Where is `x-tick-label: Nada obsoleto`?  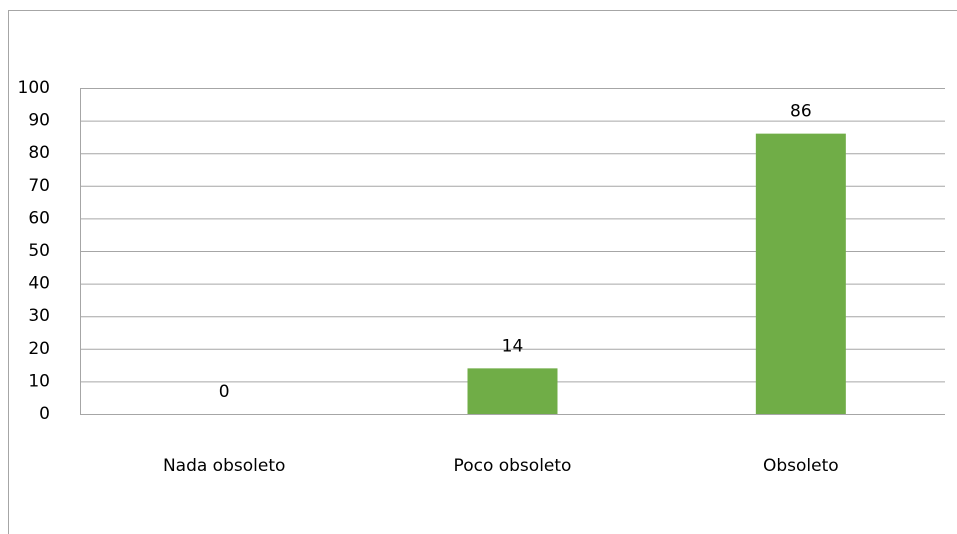 x-tick-label: Nada obsoleto is located at coordinates (224, 466).